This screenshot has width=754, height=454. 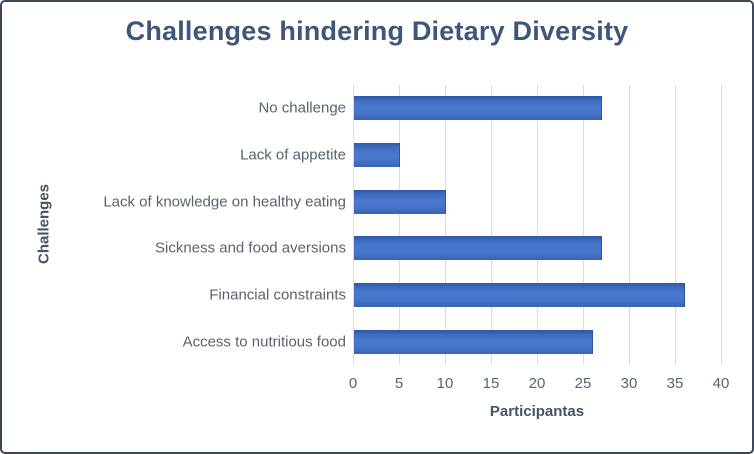 What do you see at coordinates (491, 383) in the screenshot?
I see `x-tick-label: 15` at bounding box center [491, 383].